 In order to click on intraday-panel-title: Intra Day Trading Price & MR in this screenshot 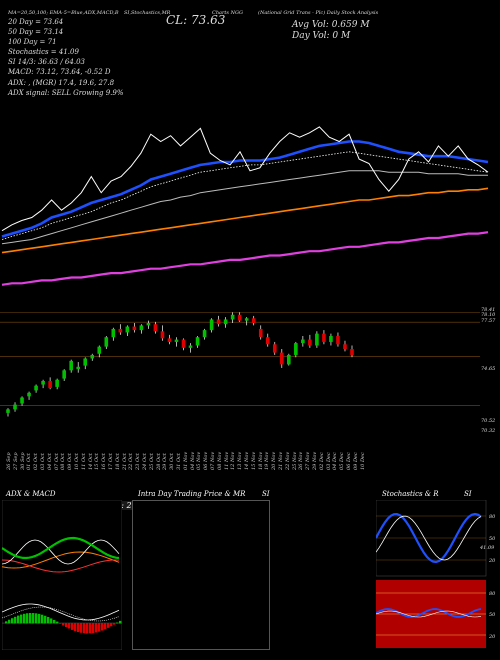, I will do `click(192, 494)`.